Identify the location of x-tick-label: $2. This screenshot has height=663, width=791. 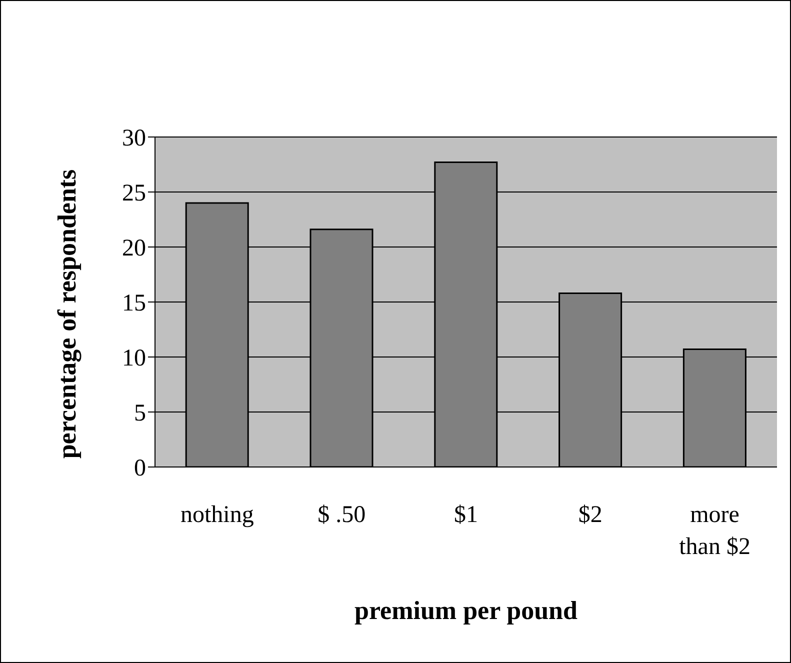
(590, 515).